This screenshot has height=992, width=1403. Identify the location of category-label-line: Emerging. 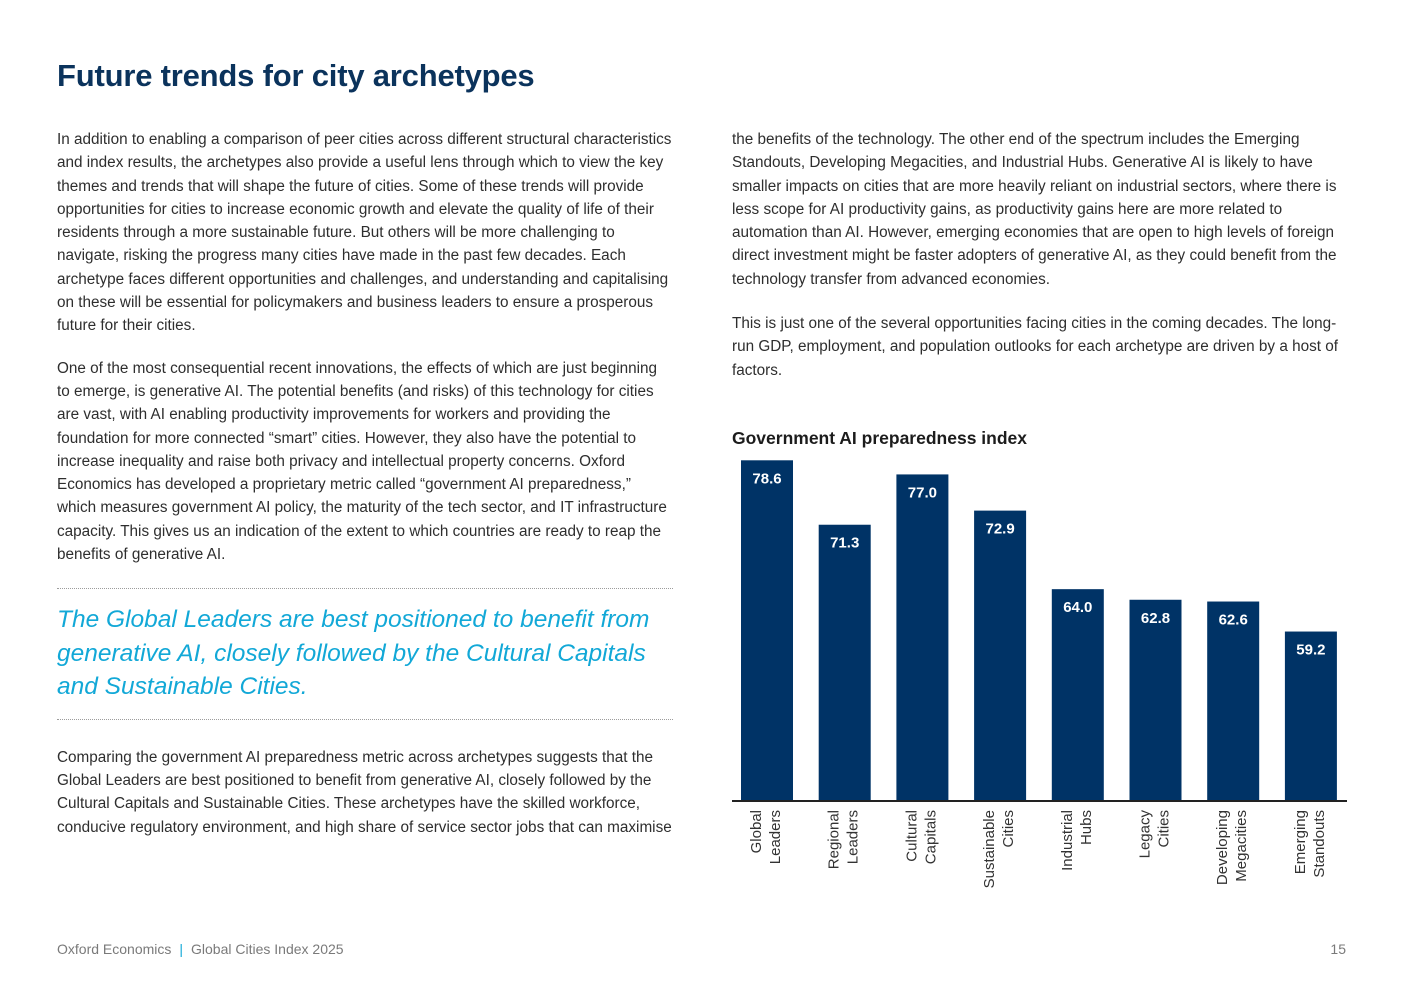
(1300, 842).